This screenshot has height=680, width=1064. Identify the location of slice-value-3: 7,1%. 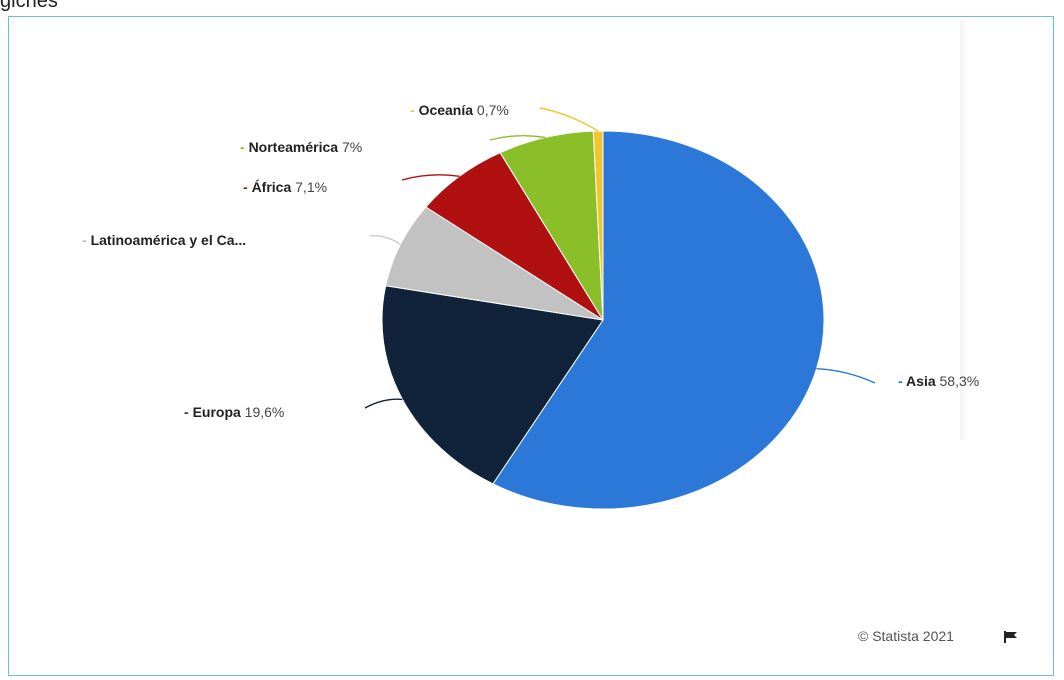
(309, 187).